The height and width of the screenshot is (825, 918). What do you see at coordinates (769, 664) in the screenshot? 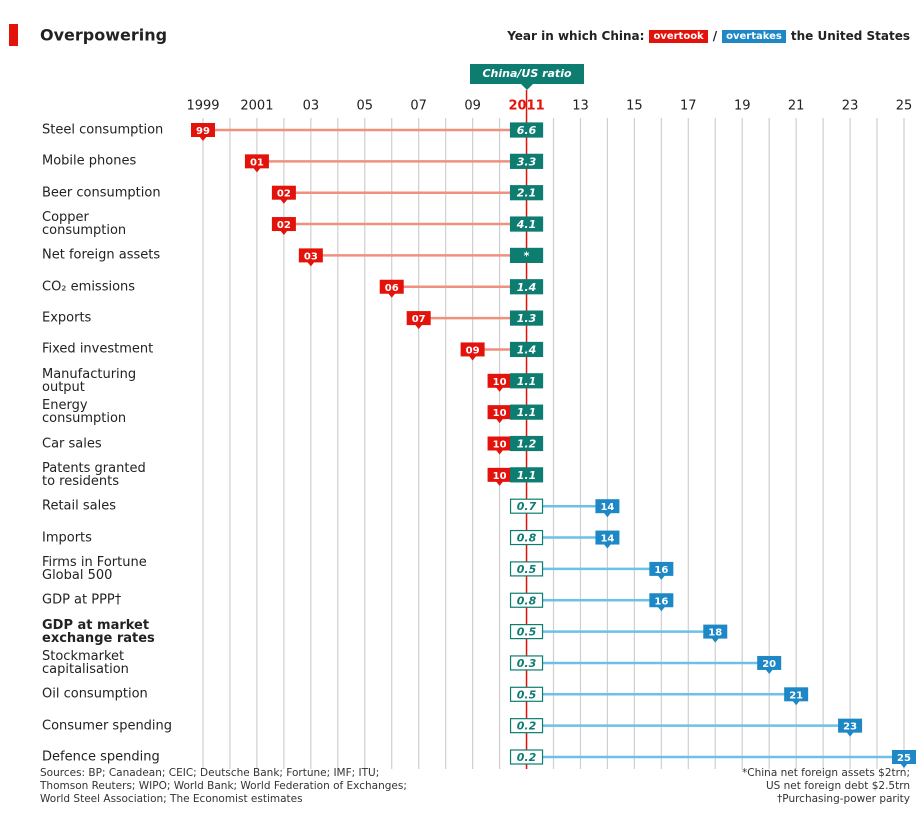
I see `value-label: 20` at bounding box center [769, 664].